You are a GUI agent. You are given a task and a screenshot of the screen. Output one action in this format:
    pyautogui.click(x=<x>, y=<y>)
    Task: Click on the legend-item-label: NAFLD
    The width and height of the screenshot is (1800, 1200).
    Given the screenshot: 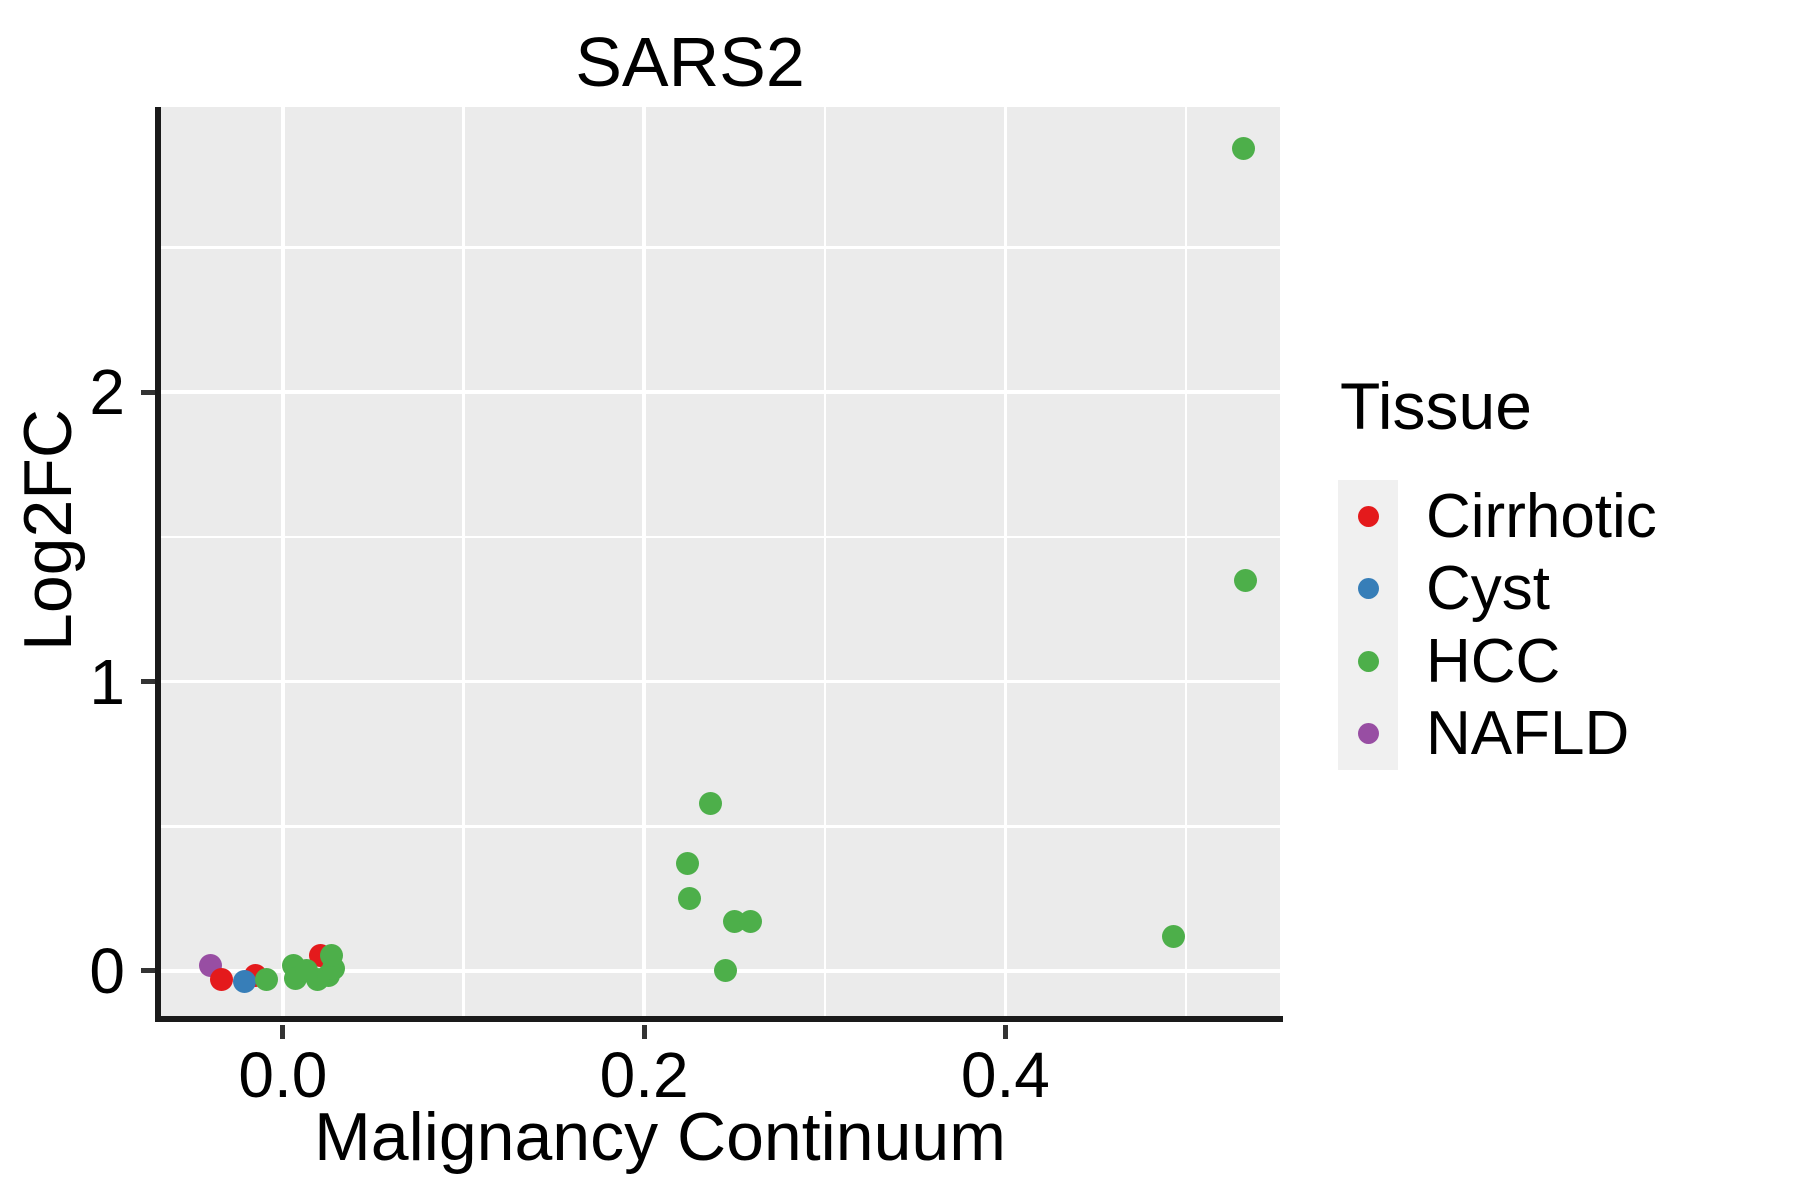 What is the action you would take?
    pyautogui.click(x=1528, y=734)
    